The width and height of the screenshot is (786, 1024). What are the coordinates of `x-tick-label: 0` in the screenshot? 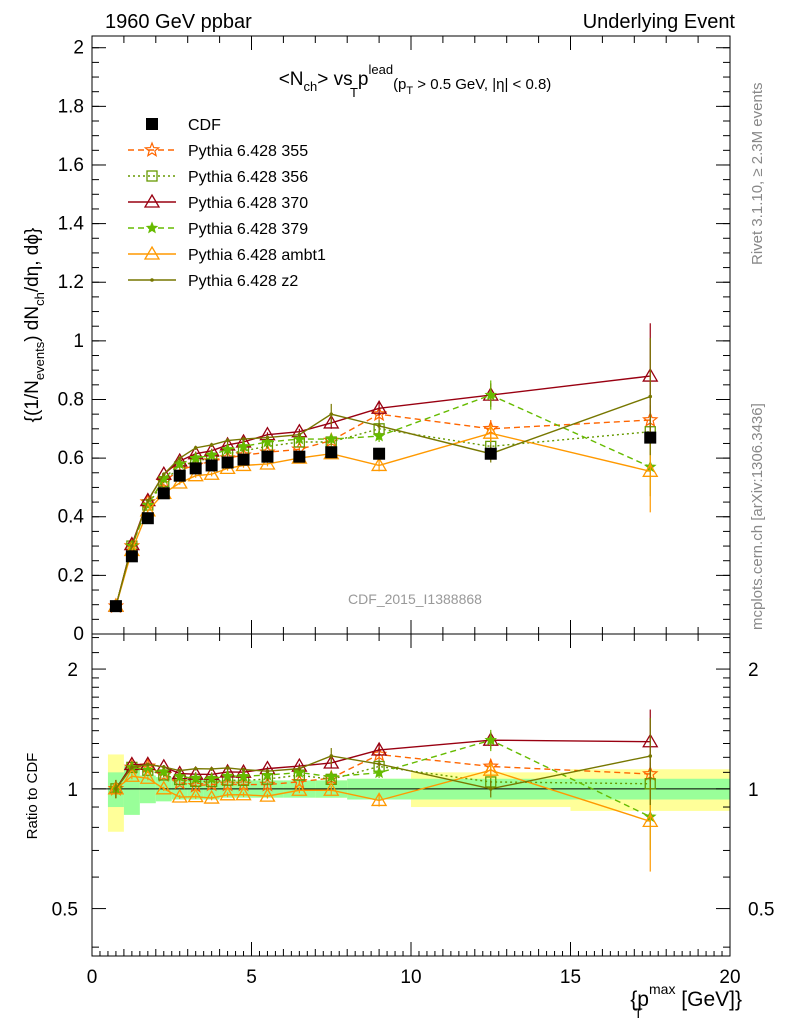 It's located at (92, 977).